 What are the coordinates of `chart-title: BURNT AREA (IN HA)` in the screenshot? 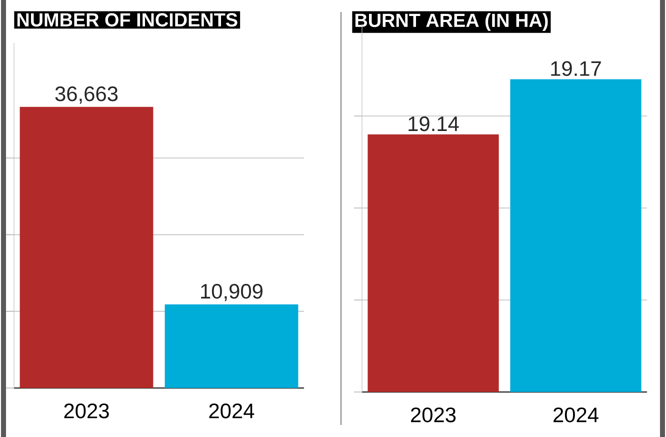 It's located at (451, 22).